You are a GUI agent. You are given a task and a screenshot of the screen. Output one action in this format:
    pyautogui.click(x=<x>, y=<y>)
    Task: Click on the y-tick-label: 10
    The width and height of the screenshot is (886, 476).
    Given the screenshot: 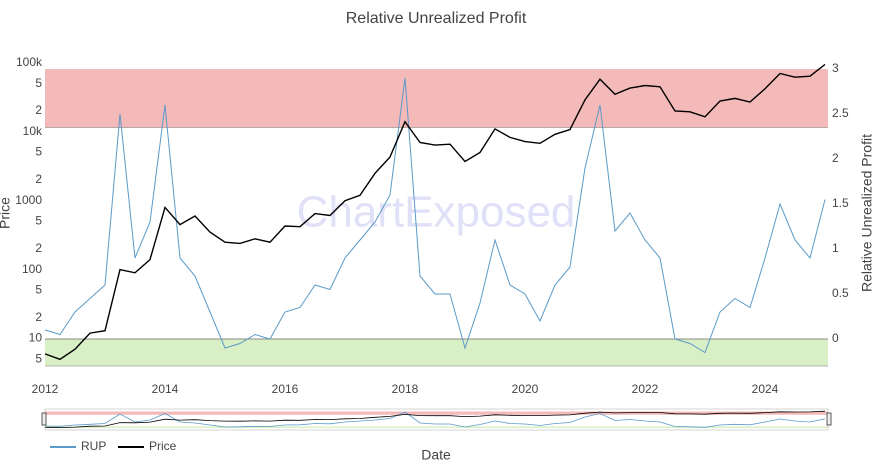 What is the action you would take?
    pyautogui.click(x=36, y=338)
    